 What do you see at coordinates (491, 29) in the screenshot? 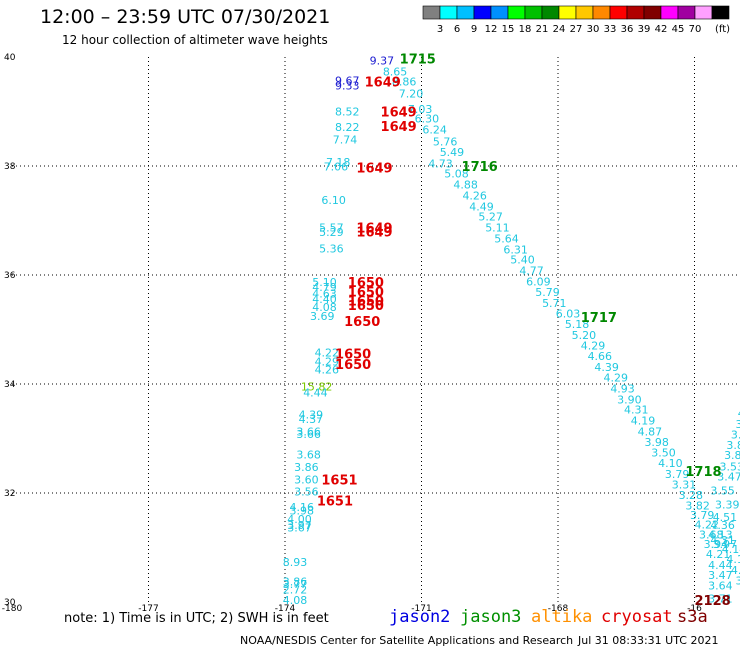
I see `colorbar-label: 12` at bounding box center [491, 29].